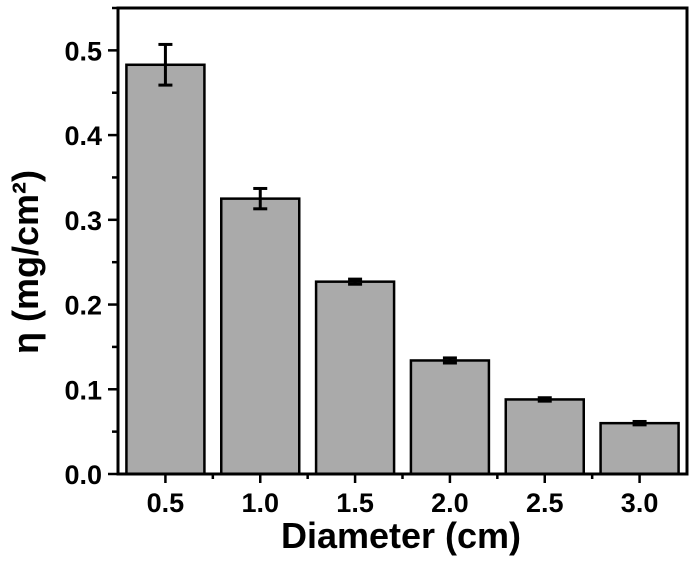  I want to click on x-tick-label-3: 2.0, so click(450, 503).